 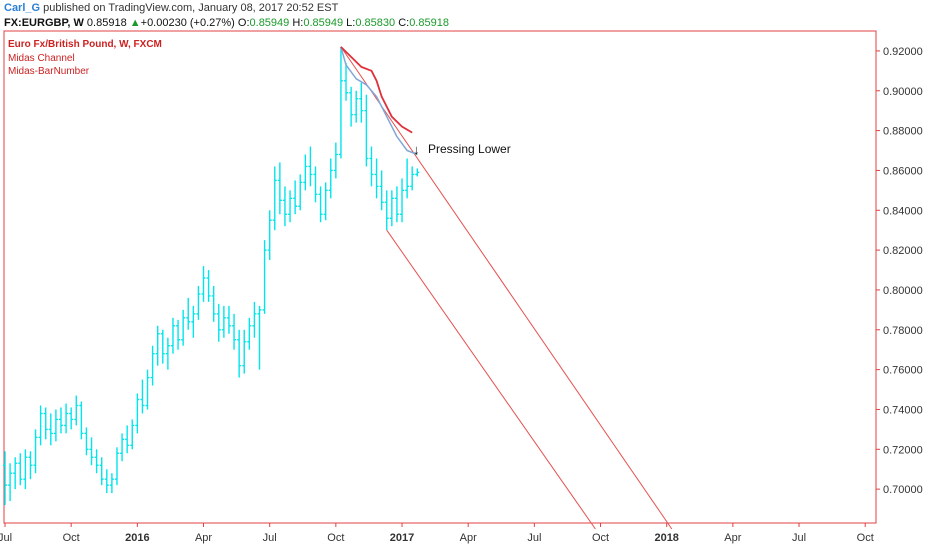 I want to click on legend-title: Euro Fx/British Pound, W, FXCM, so click(x=85, y=44).